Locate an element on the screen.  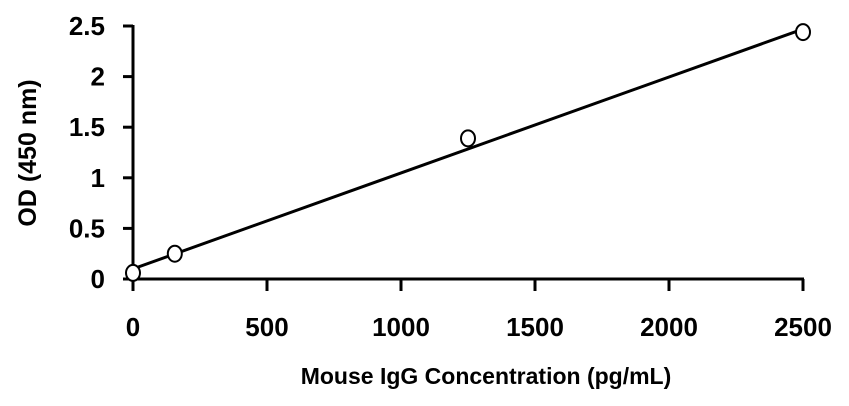
x-tick-label: 1000 is located at coordinates (401, 327).